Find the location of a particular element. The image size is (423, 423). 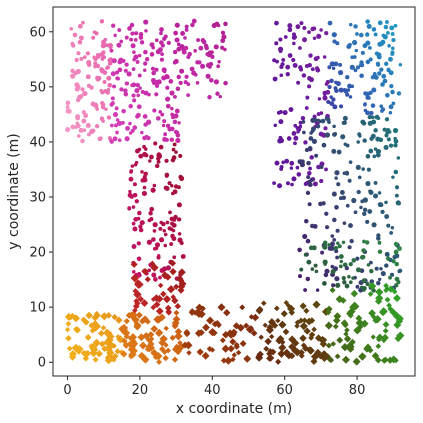

y-tick-label: 30 is located at coordinates (37, 198).